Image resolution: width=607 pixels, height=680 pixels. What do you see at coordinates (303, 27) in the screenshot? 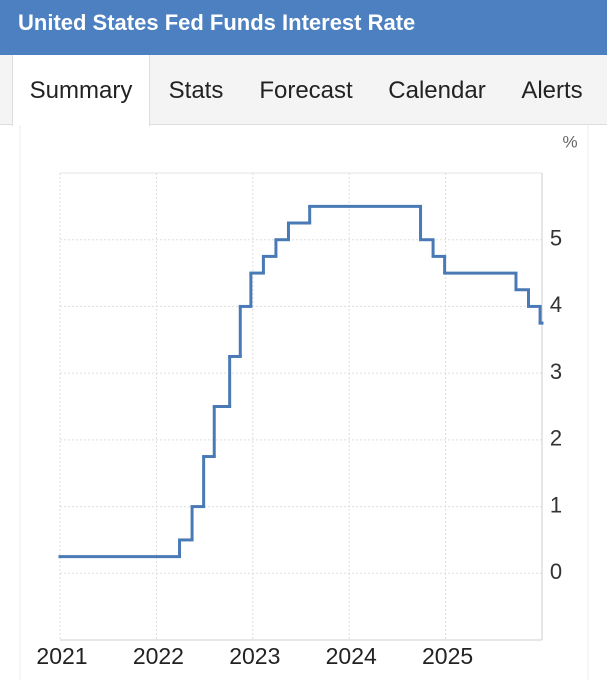
I see `page-title: United States Fed Funds Interest Rate` at bounding box center [303, 27].